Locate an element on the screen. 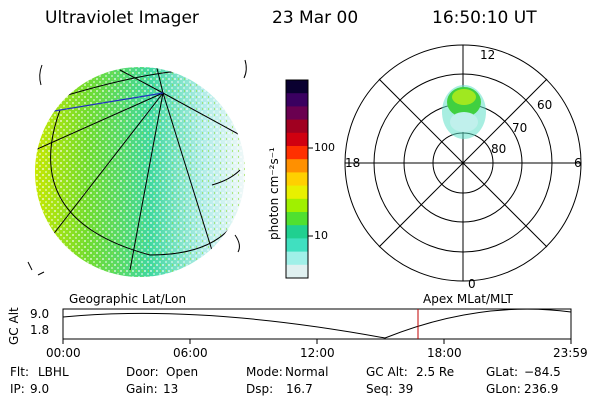 The image size is (600, 400). timeline-ylabel: GC Alt is located at coordinates (14, 326).